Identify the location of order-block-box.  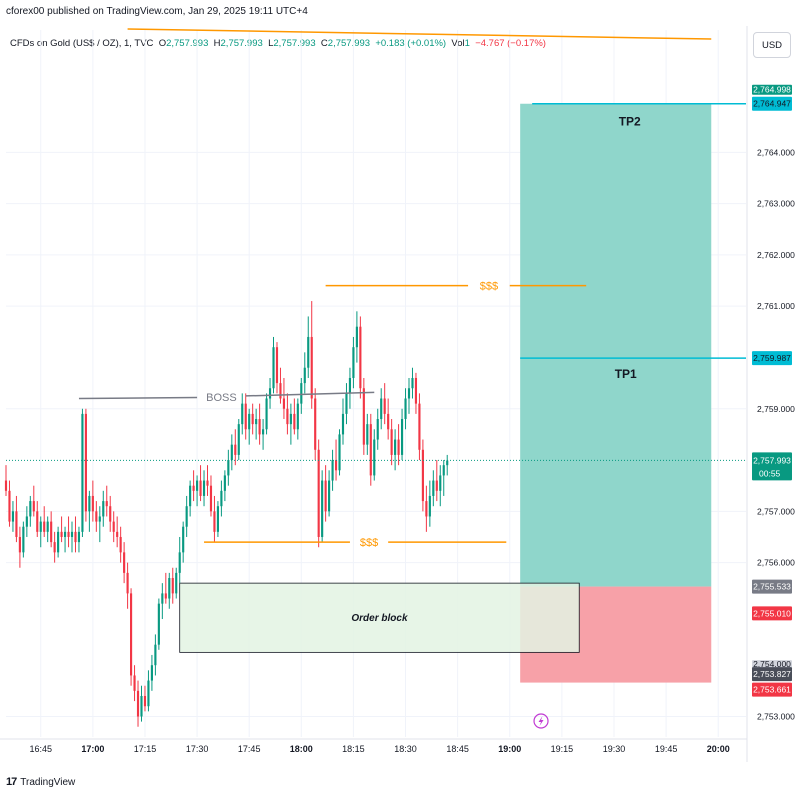
(379, 617).